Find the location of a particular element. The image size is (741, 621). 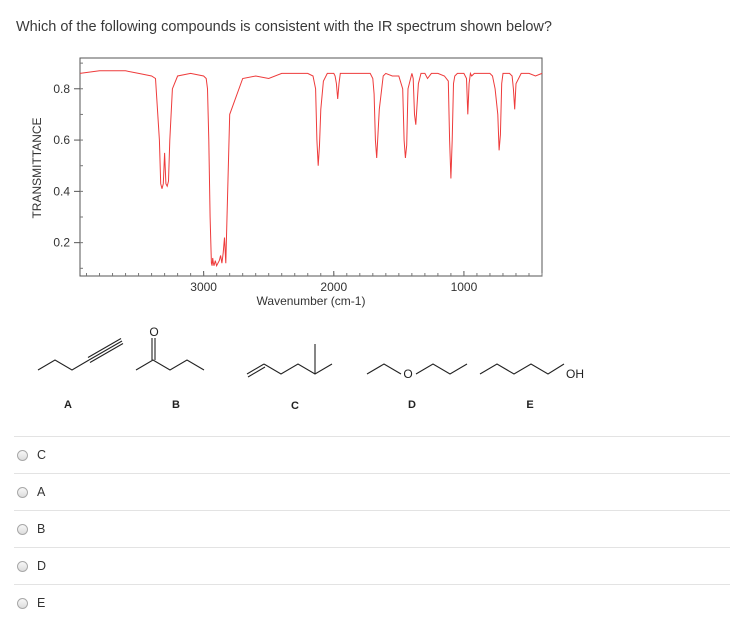

compound-a-structure is located at coordinates (80, 354).